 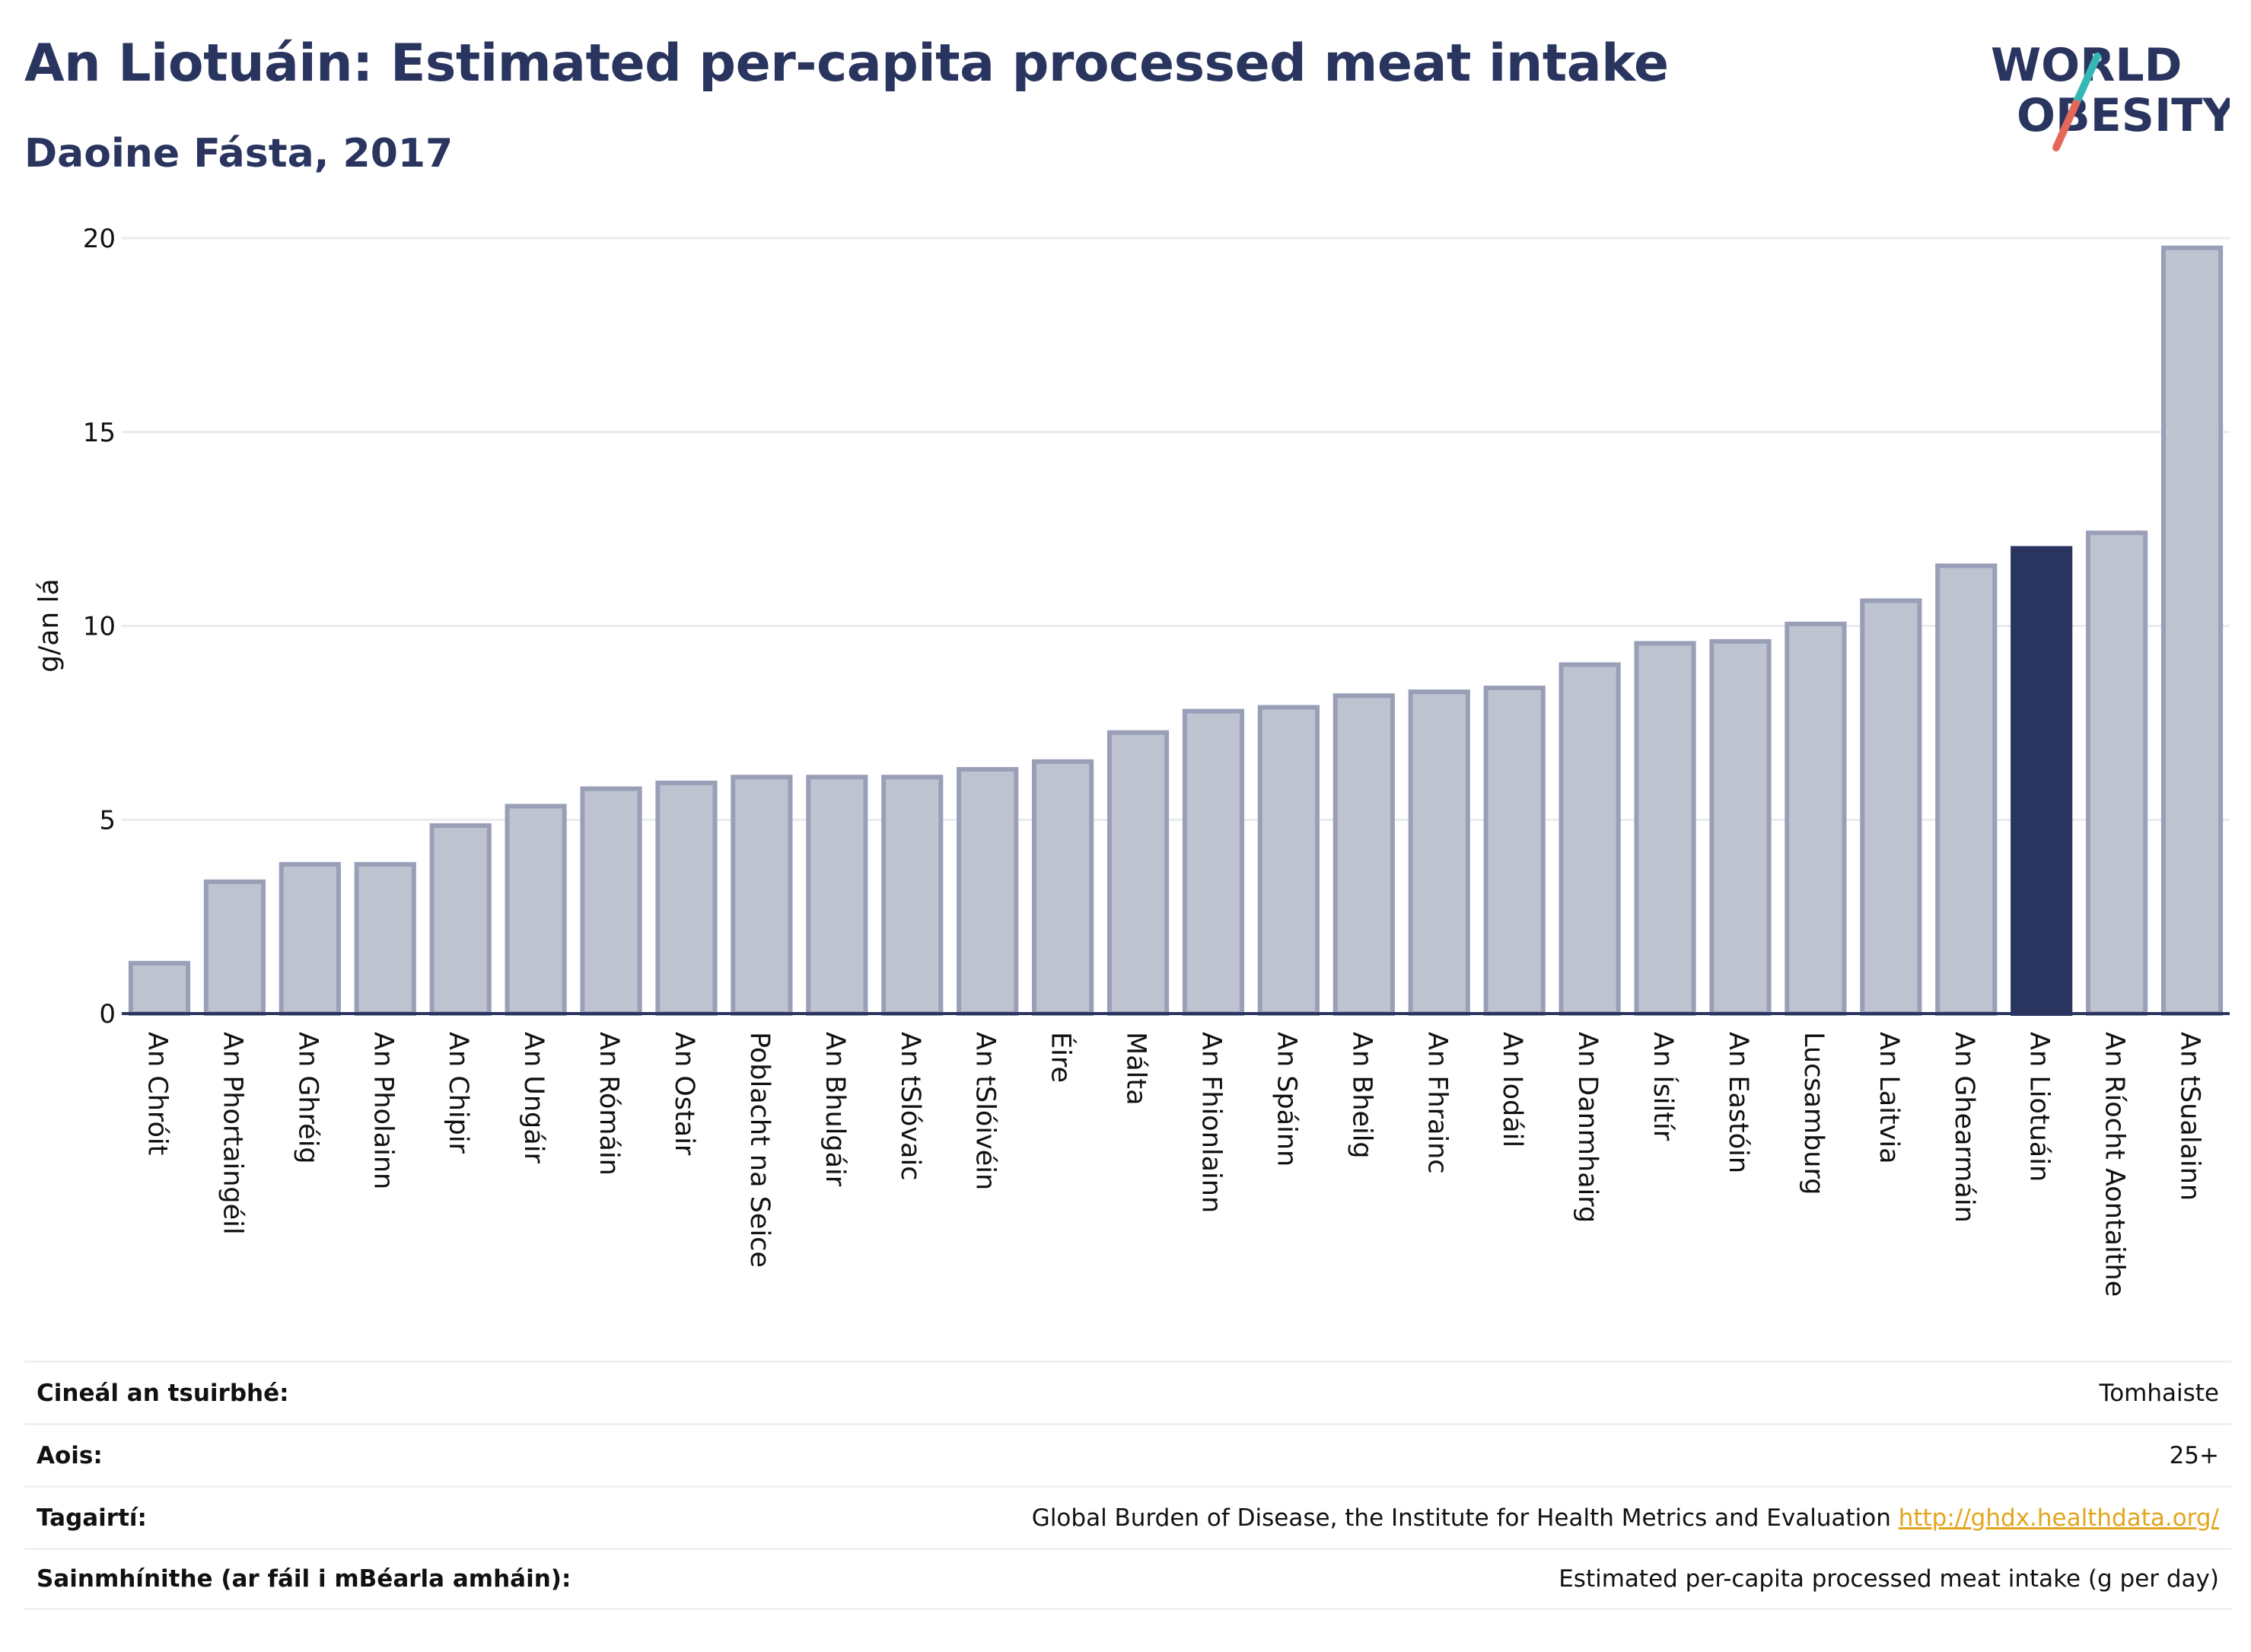 I want to click on world-obesity-logo: WORLD OBESITY, so click(x=2110, y=95).